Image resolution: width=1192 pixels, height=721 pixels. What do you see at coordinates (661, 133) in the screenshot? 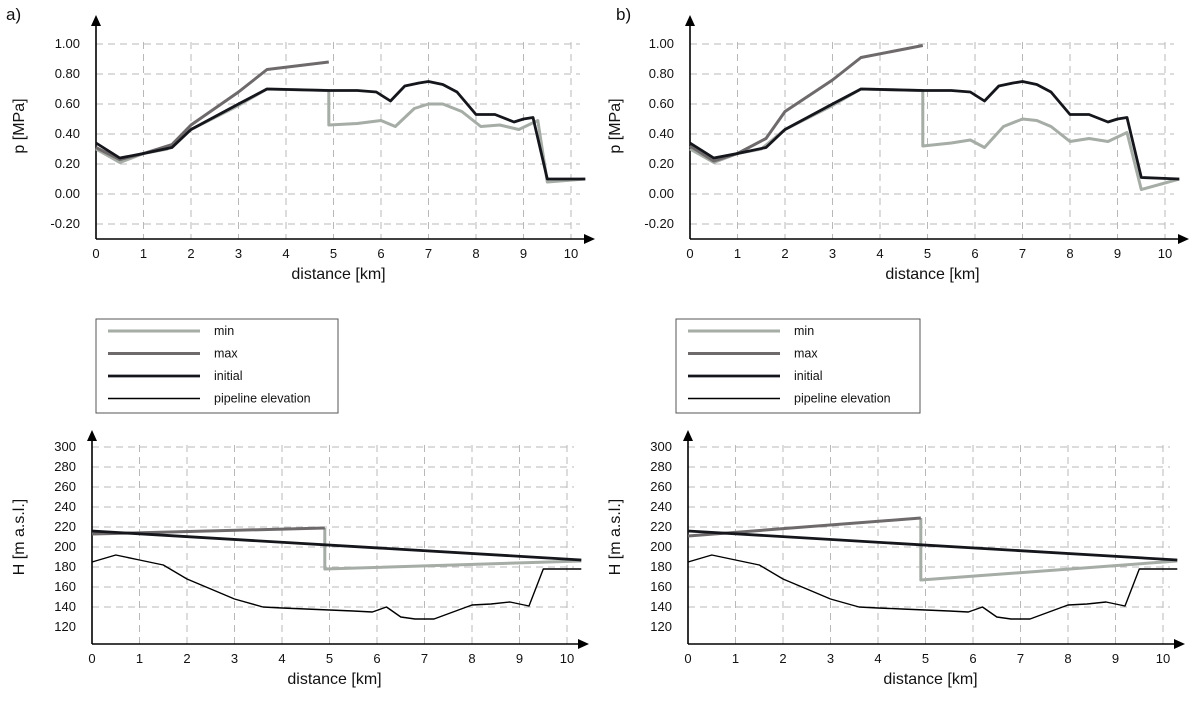
I see `y-tick-label: 0.40` at bounding box center [661, 133].